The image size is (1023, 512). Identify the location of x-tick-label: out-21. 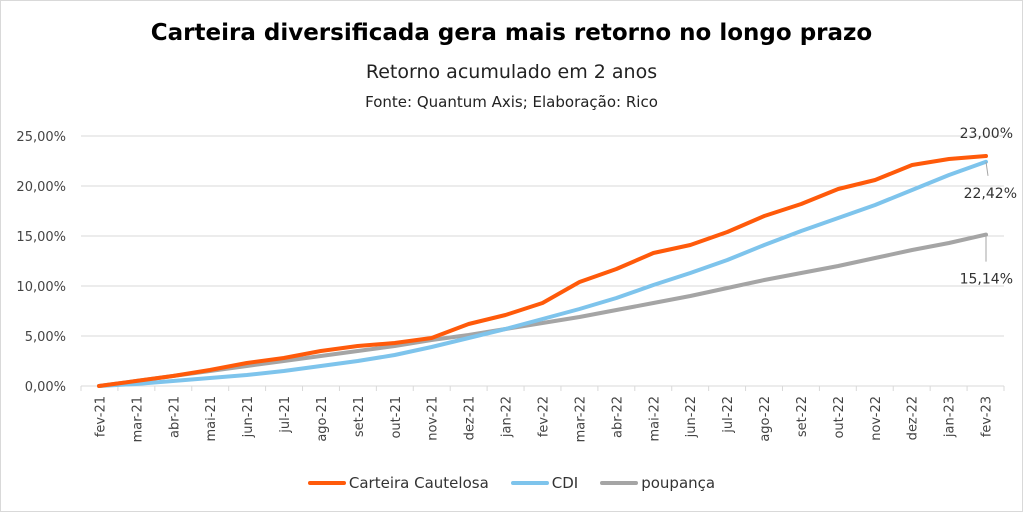
(396, 417).